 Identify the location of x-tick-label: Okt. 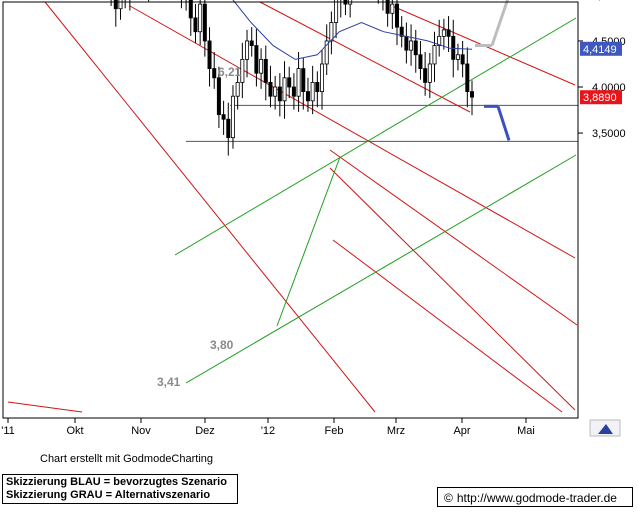
(74, 431).